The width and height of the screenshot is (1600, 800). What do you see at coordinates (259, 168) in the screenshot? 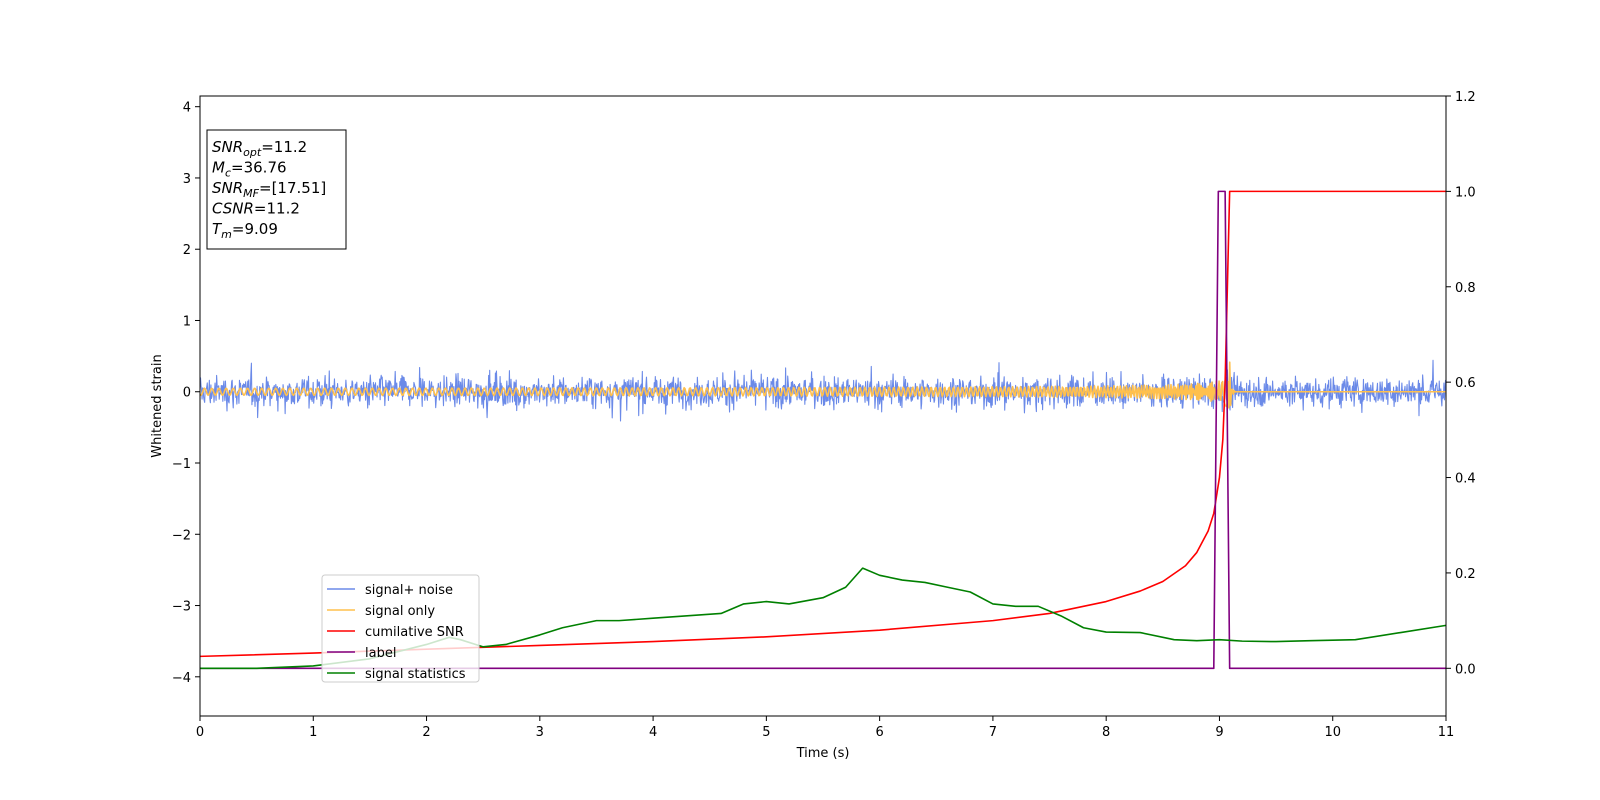
I see `annotation-value: =36.76` at bounding box center [259, 168].